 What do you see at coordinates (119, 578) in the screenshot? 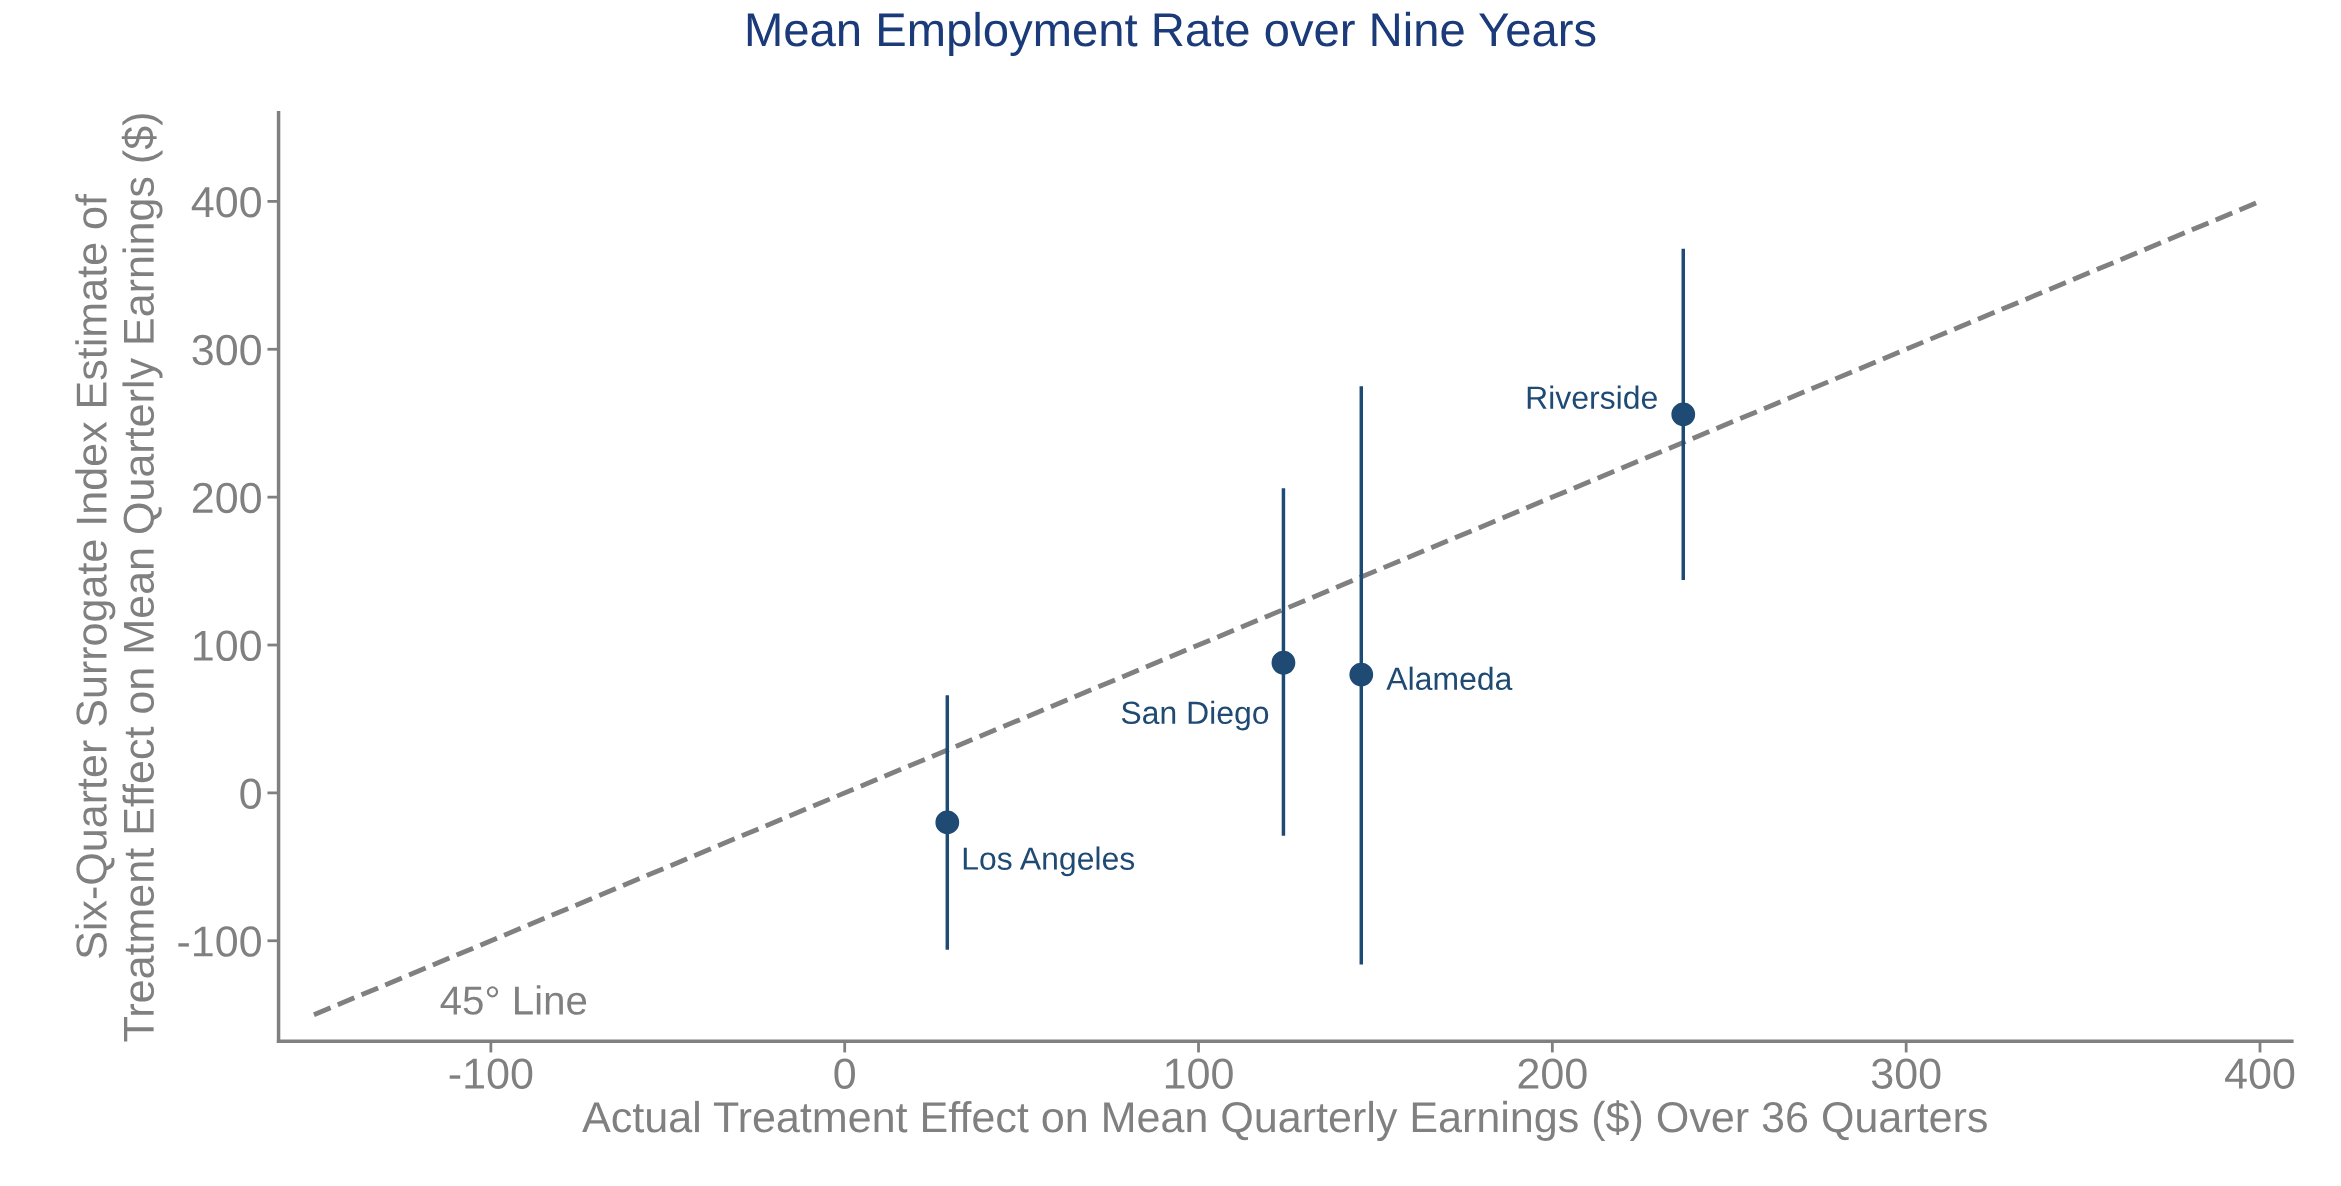
I see `y-axis-title: Six-Quarter Surrogate Index Estimate of Treatment Effect on Mean Quarterly Earnings ($)` at bounding box center [119, 578].